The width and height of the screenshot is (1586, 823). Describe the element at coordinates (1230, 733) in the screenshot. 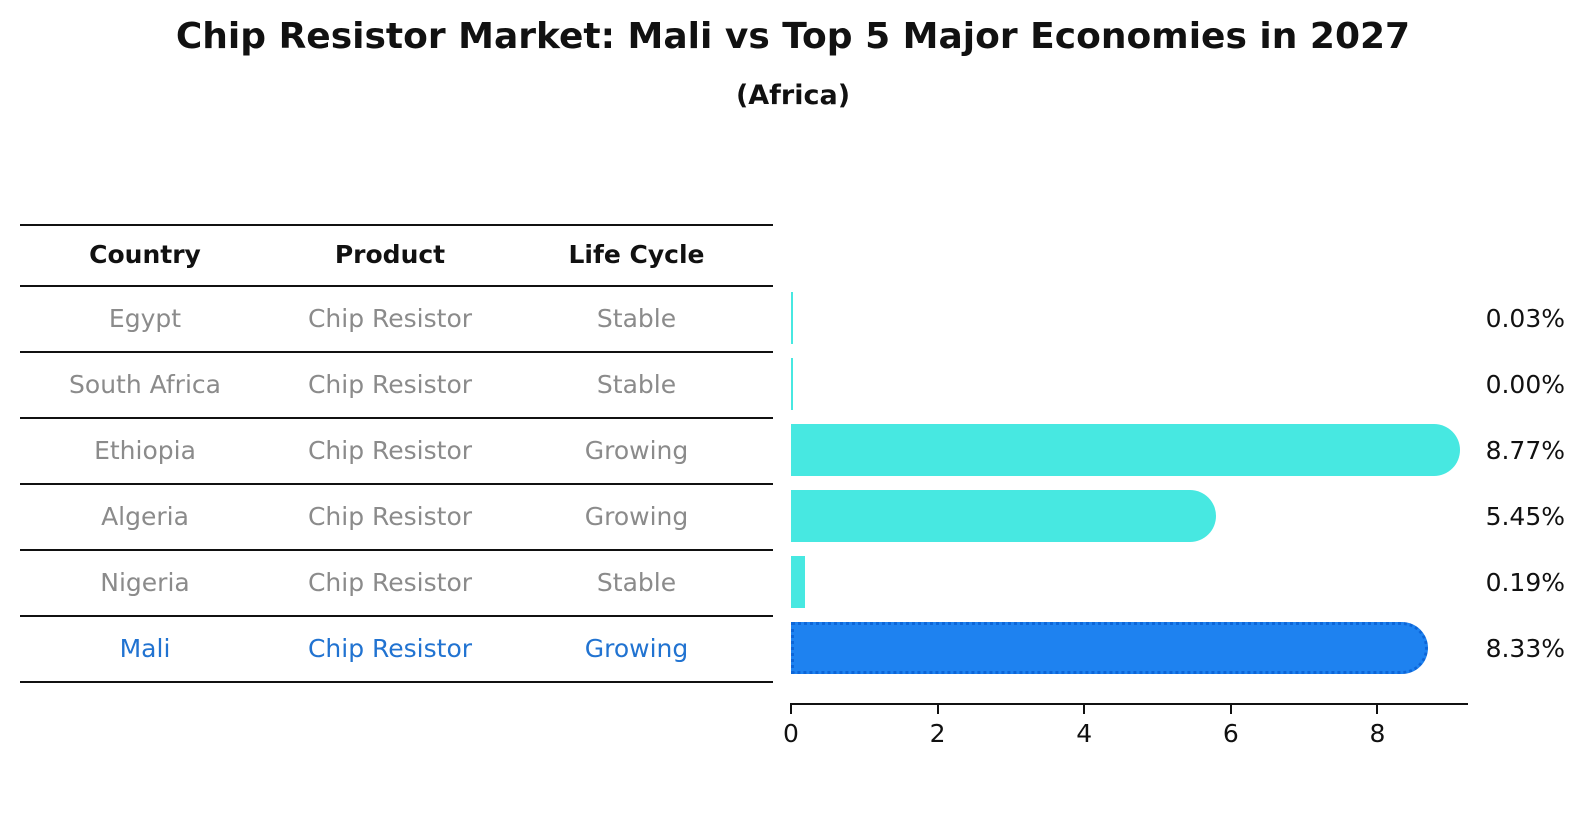

I see `x-axis-tick-label: 6` at that location.